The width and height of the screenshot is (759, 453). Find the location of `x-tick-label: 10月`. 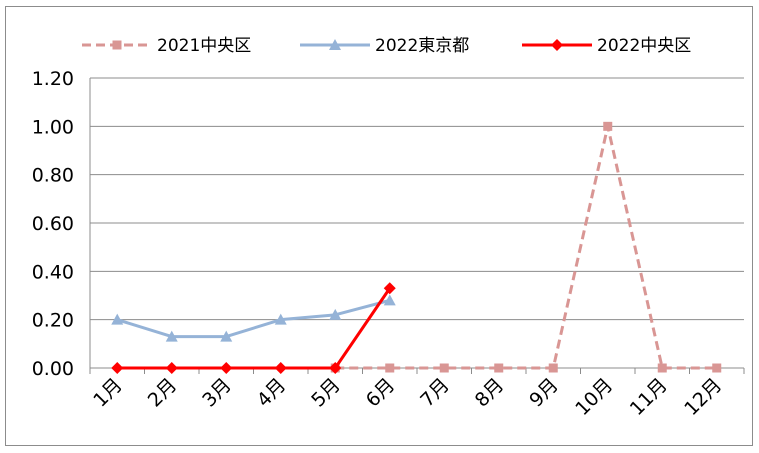

x-tick-label: 10月 is located at coordinates (594, 397).